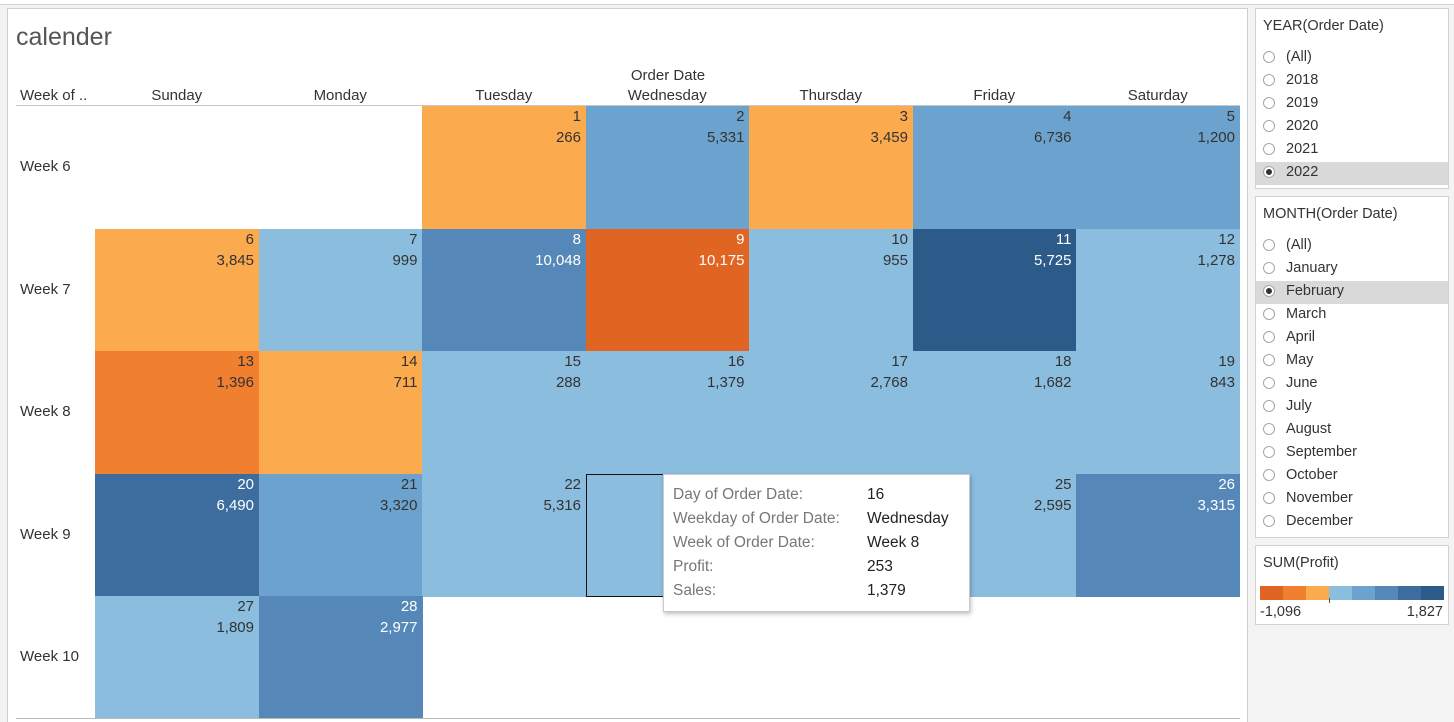 Image resolution: width=1454 pixels, height=722 pixels. I want to click on calendar-cell: 18 1,682, so click(994, 412).